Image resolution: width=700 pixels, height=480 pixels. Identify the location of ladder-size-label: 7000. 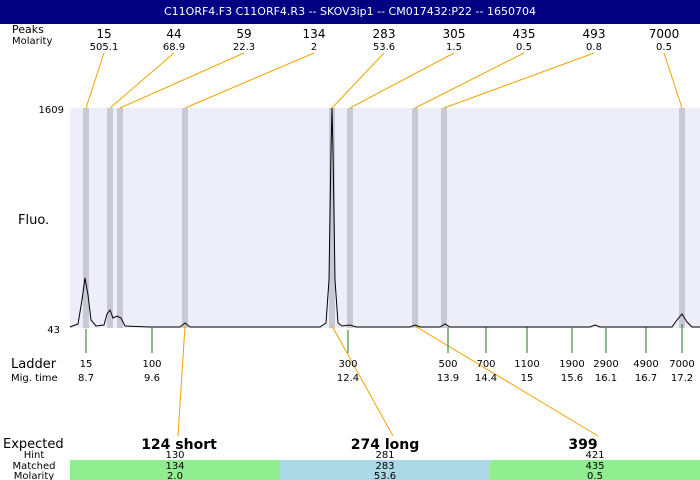
(681, 364).